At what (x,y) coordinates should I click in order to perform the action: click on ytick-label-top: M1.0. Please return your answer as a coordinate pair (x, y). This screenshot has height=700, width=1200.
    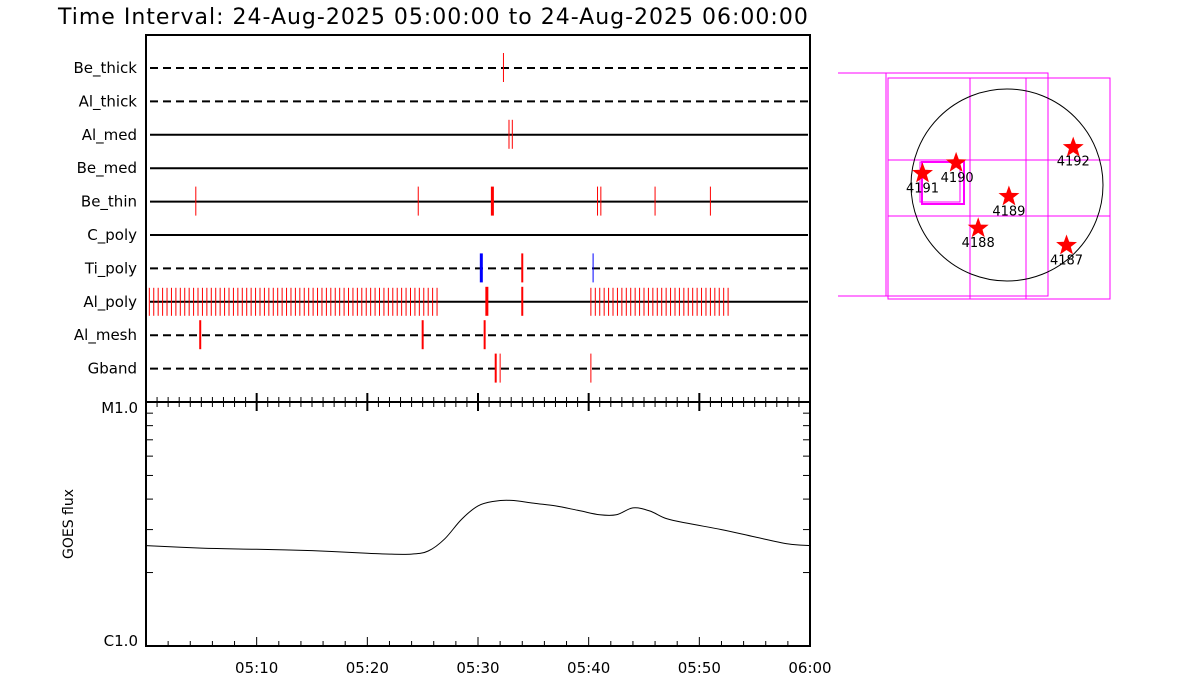
    Looking at the image, I should click on (119, 408).